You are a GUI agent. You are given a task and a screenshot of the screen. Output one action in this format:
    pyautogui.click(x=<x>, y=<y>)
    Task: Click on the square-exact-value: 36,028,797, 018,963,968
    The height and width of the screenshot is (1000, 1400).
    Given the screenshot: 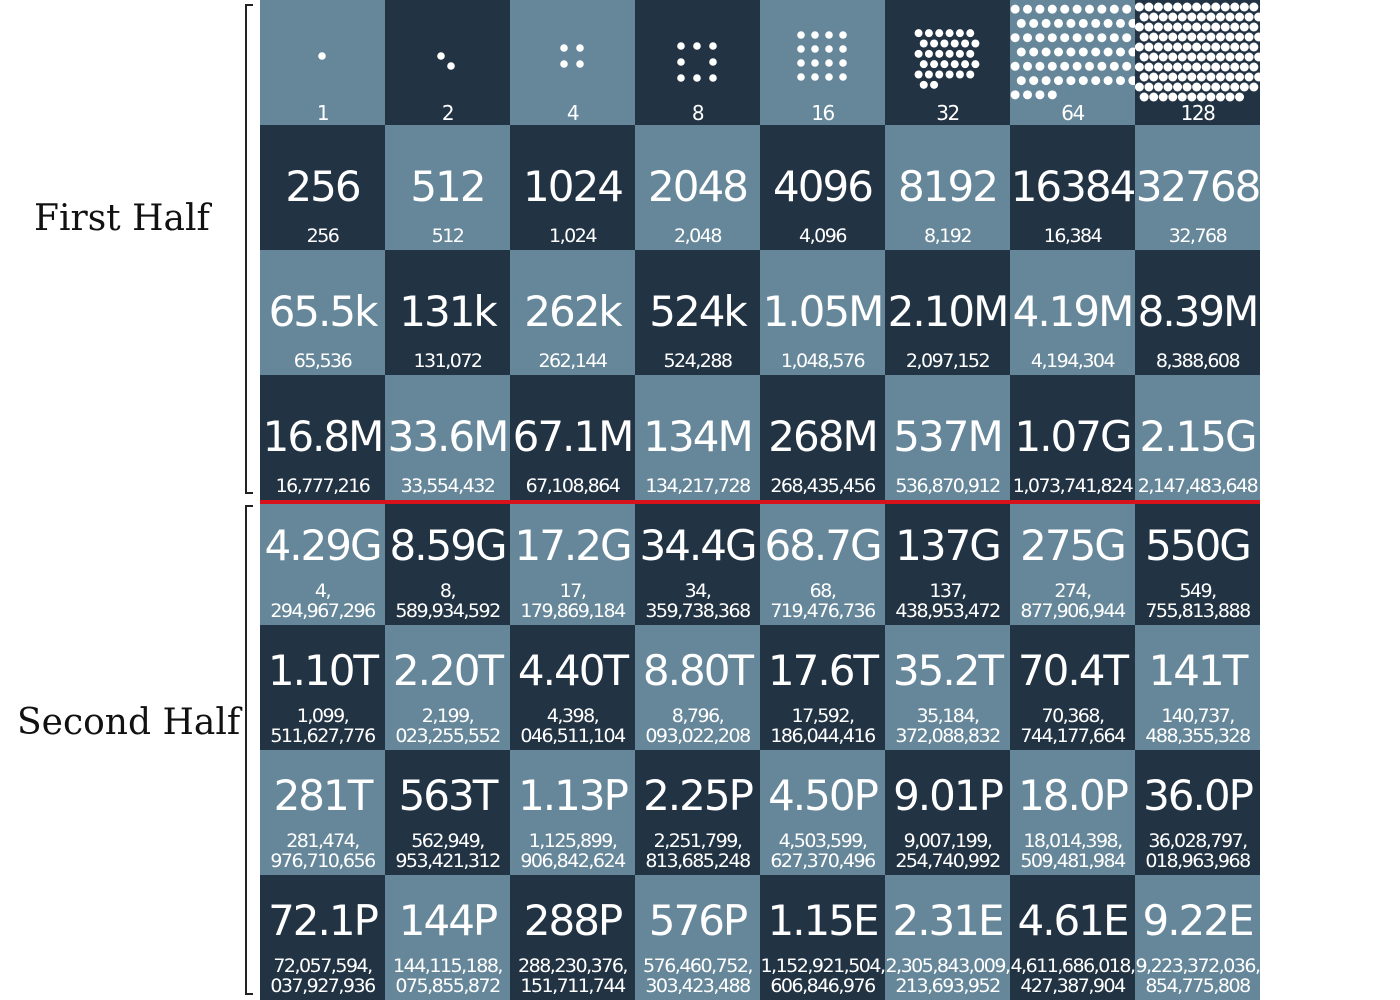 What is the action you would take?
    pyautogui.click(x=1198, y=851)
    